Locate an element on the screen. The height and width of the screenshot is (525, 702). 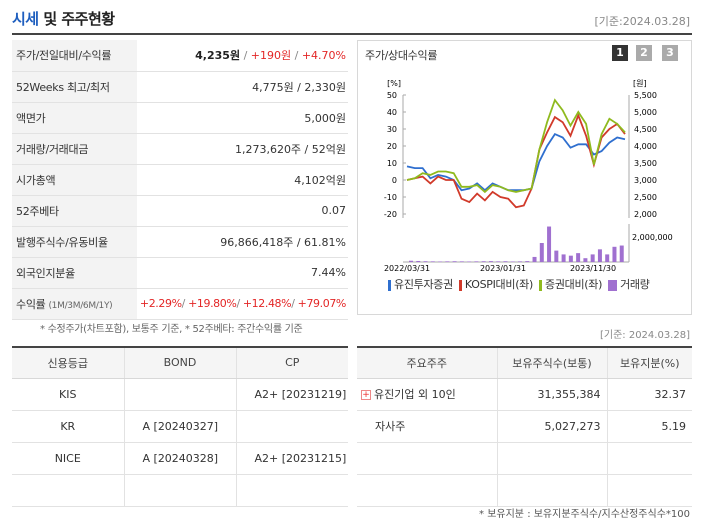
holders-header-pct: 보유지분(%) is located at coordinates (649, 363).